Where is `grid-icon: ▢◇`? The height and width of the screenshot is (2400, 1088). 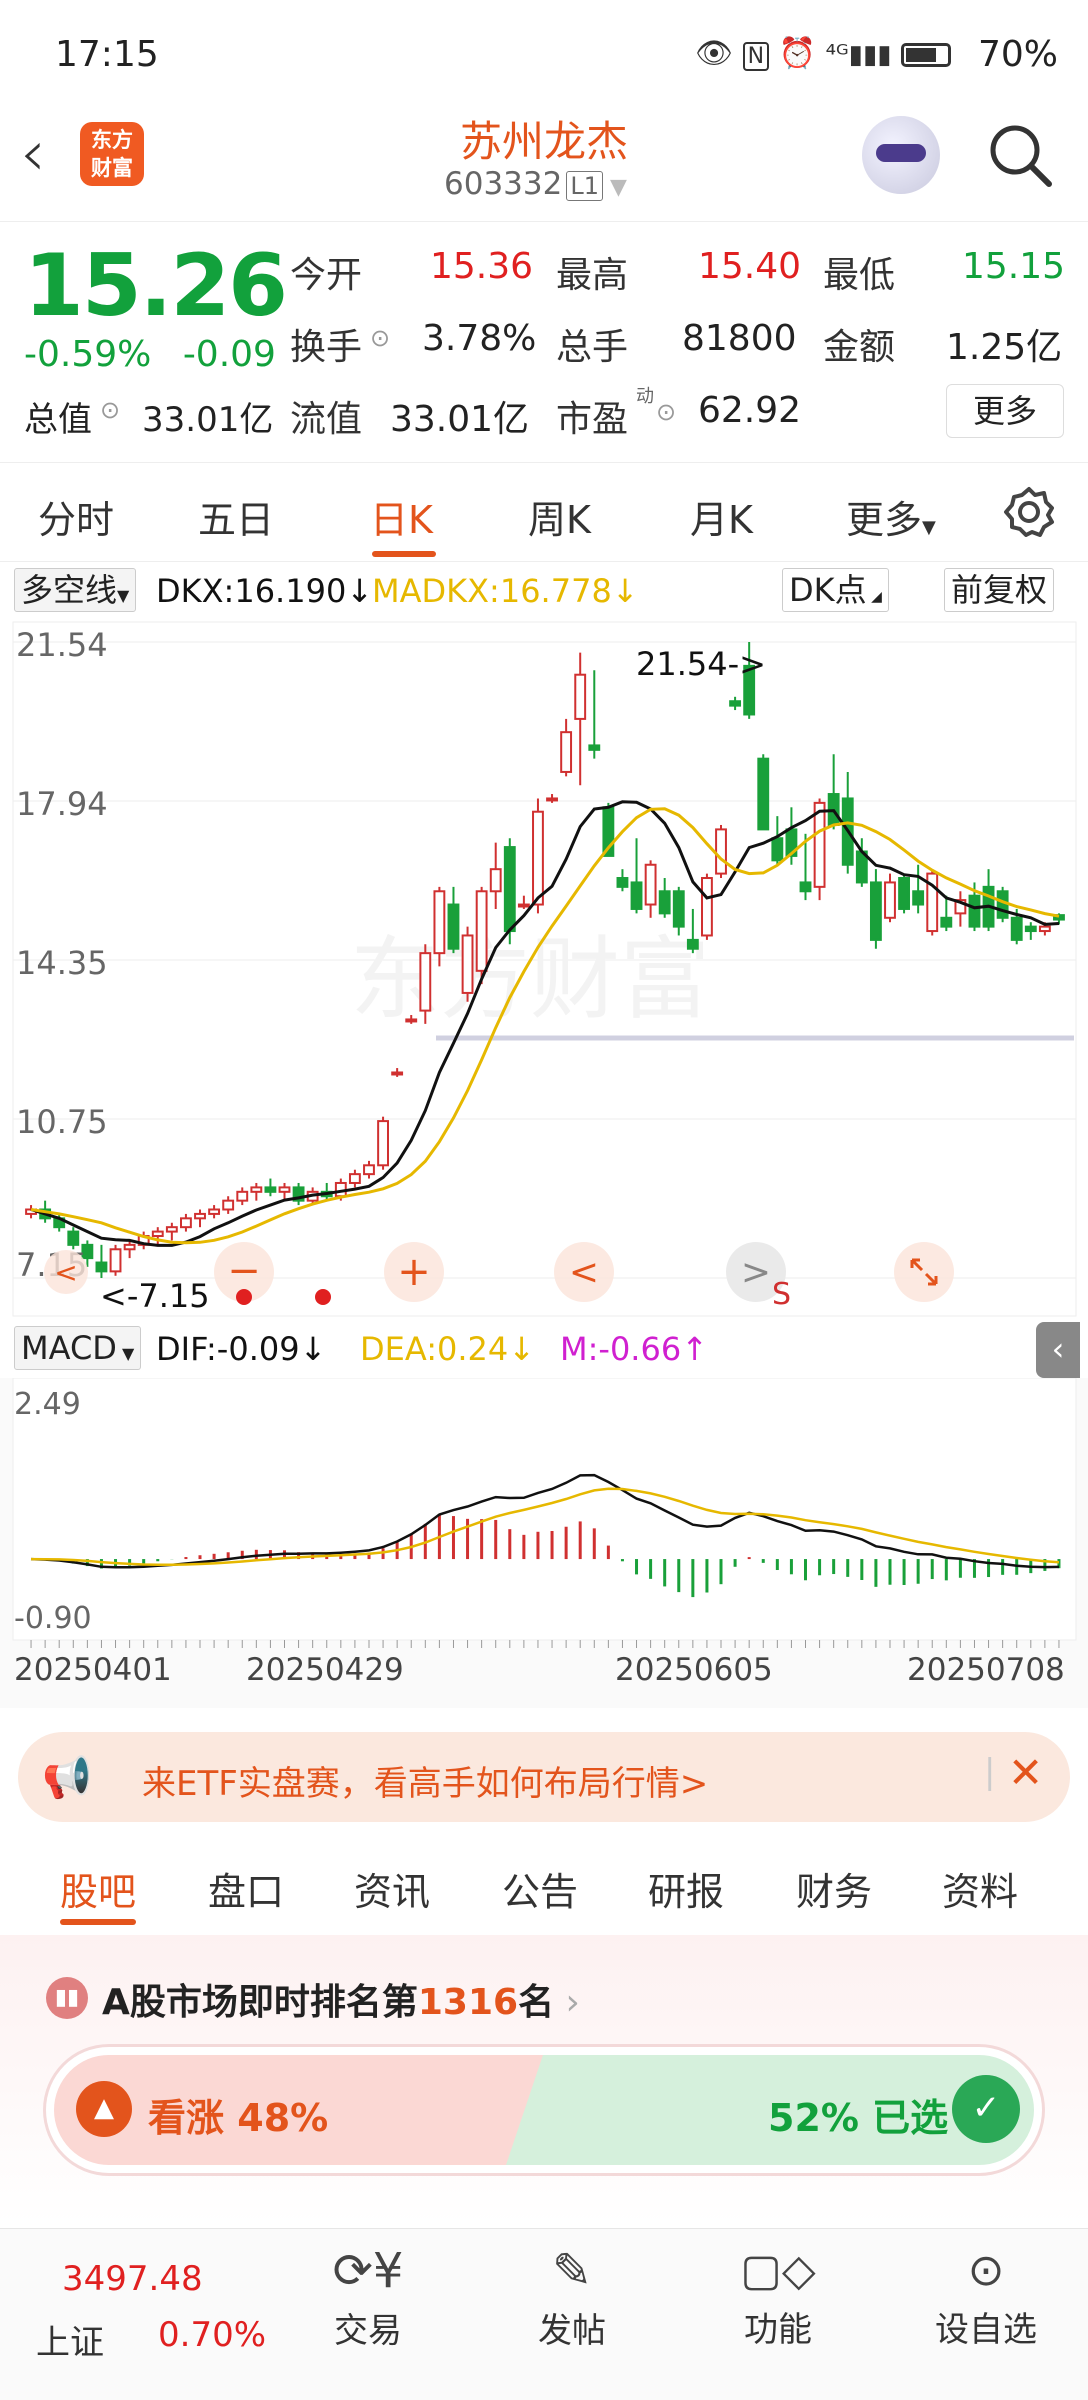
grid-icon: ▢◇ is located at coordinates (778, 2270).